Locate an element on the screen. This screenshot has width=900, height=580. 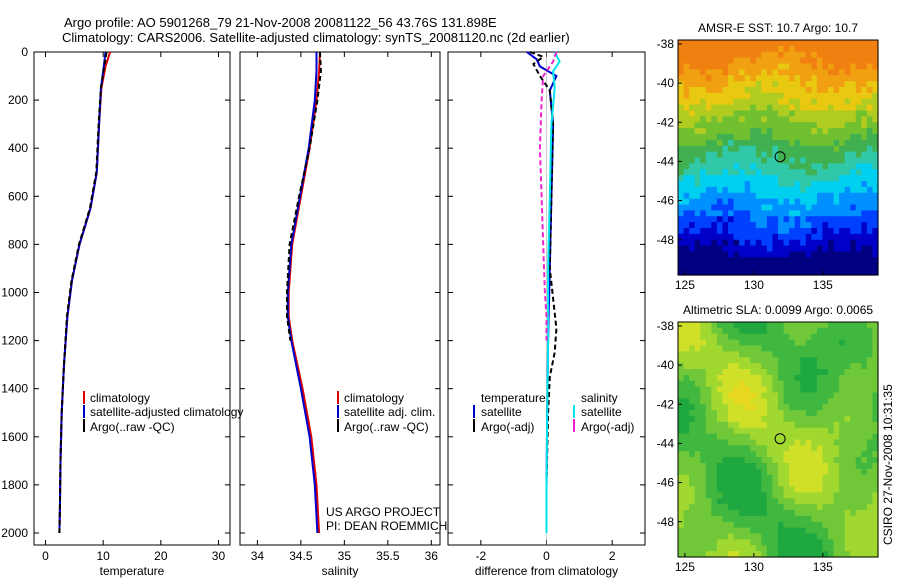
project-name: US ARGO PROJECT is located at coordinates (383, 512).